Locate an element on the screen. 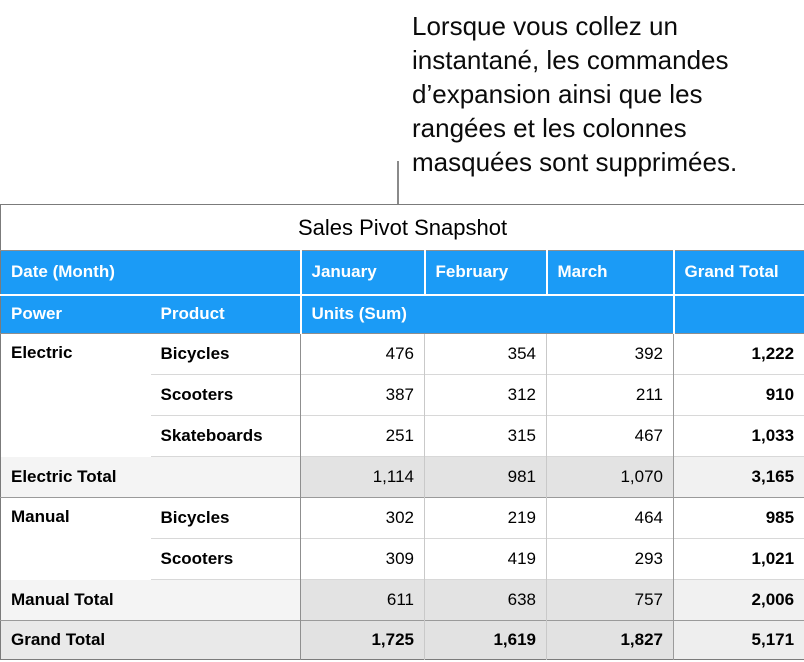 The height and width of the screenshot is (662, 804). header-date-month: Date (Month) is located at coordinates (150, 273).